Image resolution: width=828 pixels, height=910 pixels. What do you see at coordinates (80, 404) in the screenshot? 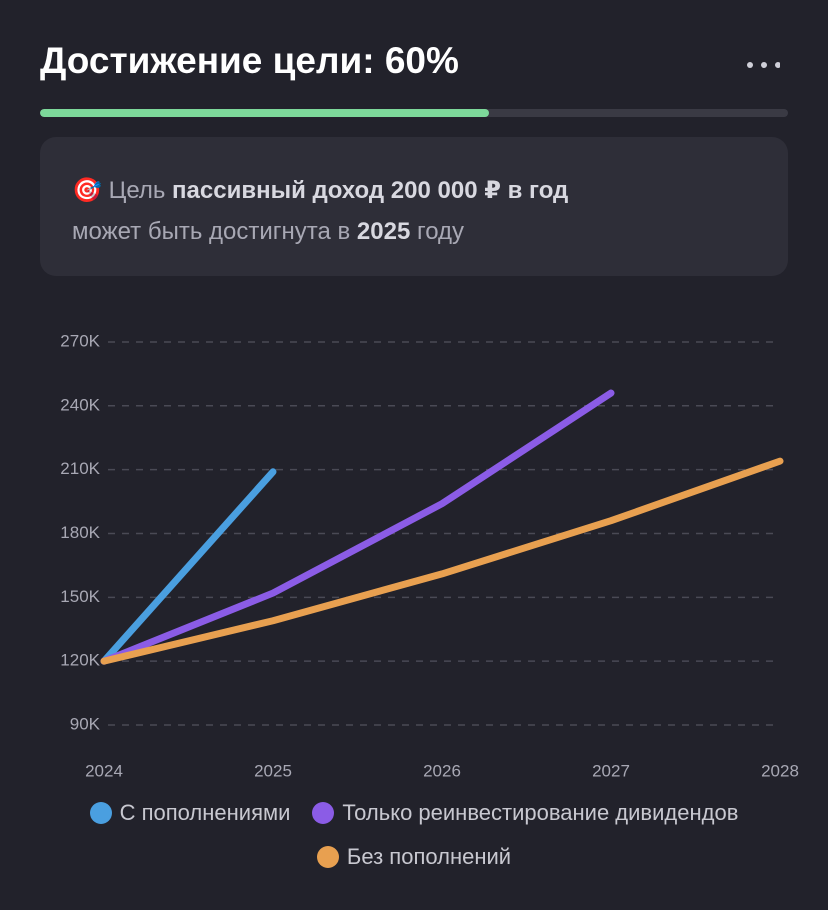
I see `y-tick-label: 240K` at bounding box center [80, 404].